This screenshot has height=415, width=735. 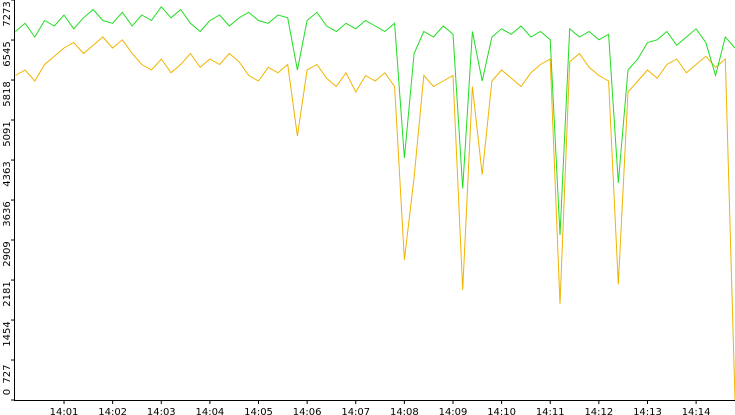 What do you see at coordinates (7, 213) in the screenshot?
I see `y-tick-label: 3636` at bounding box center [7, 213].